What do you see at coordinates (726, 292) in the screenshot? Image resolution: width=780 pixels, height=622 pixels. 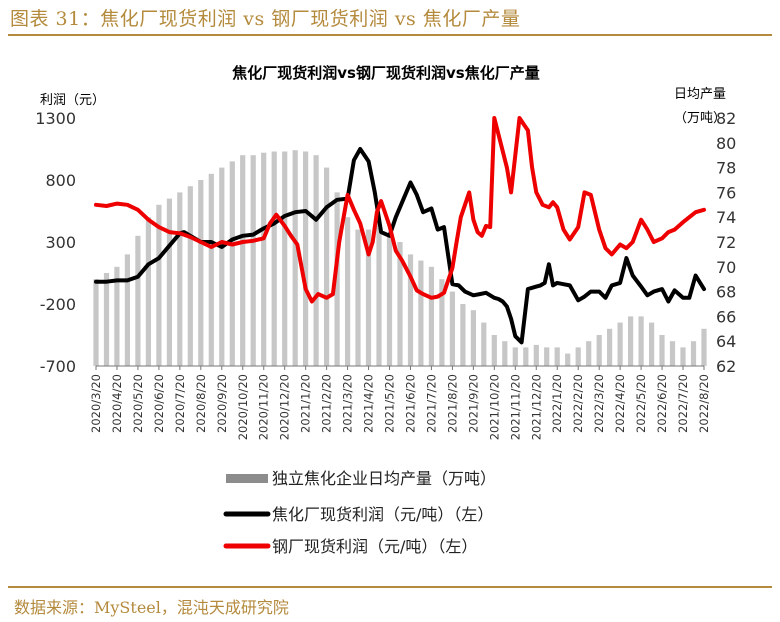 I see `right-tick-label: 68` at bounding box center [726, 292].